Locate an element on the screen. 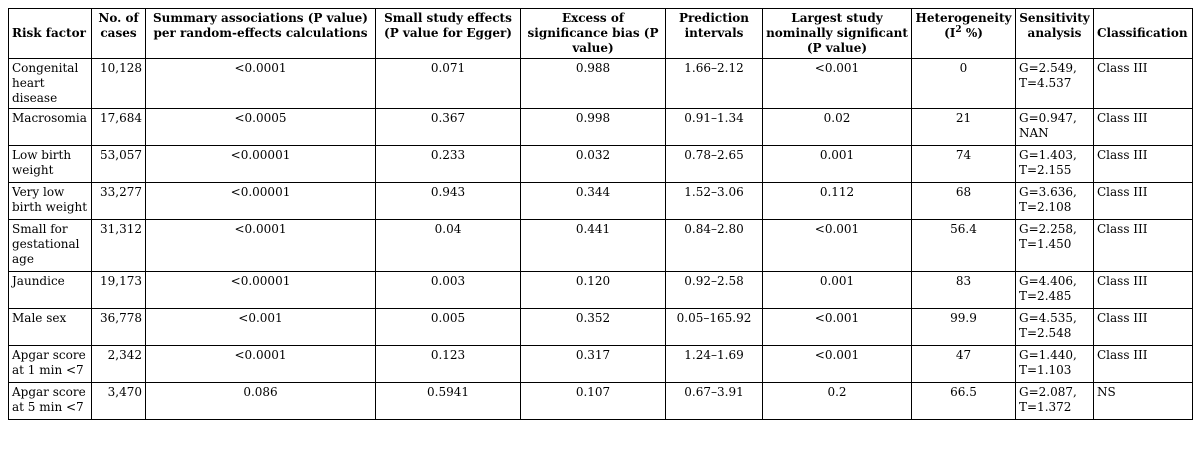 The image size is (1200, 472). cell-sensitivity: G=2.258, T=1.450 is located at coordinates (1054, 245).